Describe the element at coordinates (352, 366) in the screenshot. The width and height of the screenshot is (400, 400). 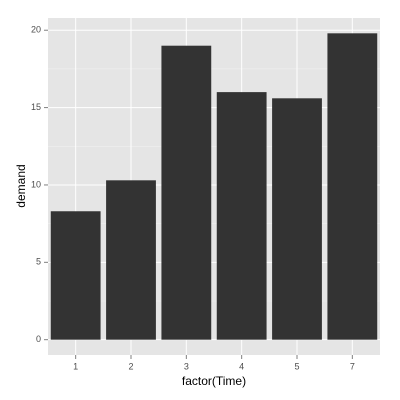
I see `x-tick-label: 7` at that location.